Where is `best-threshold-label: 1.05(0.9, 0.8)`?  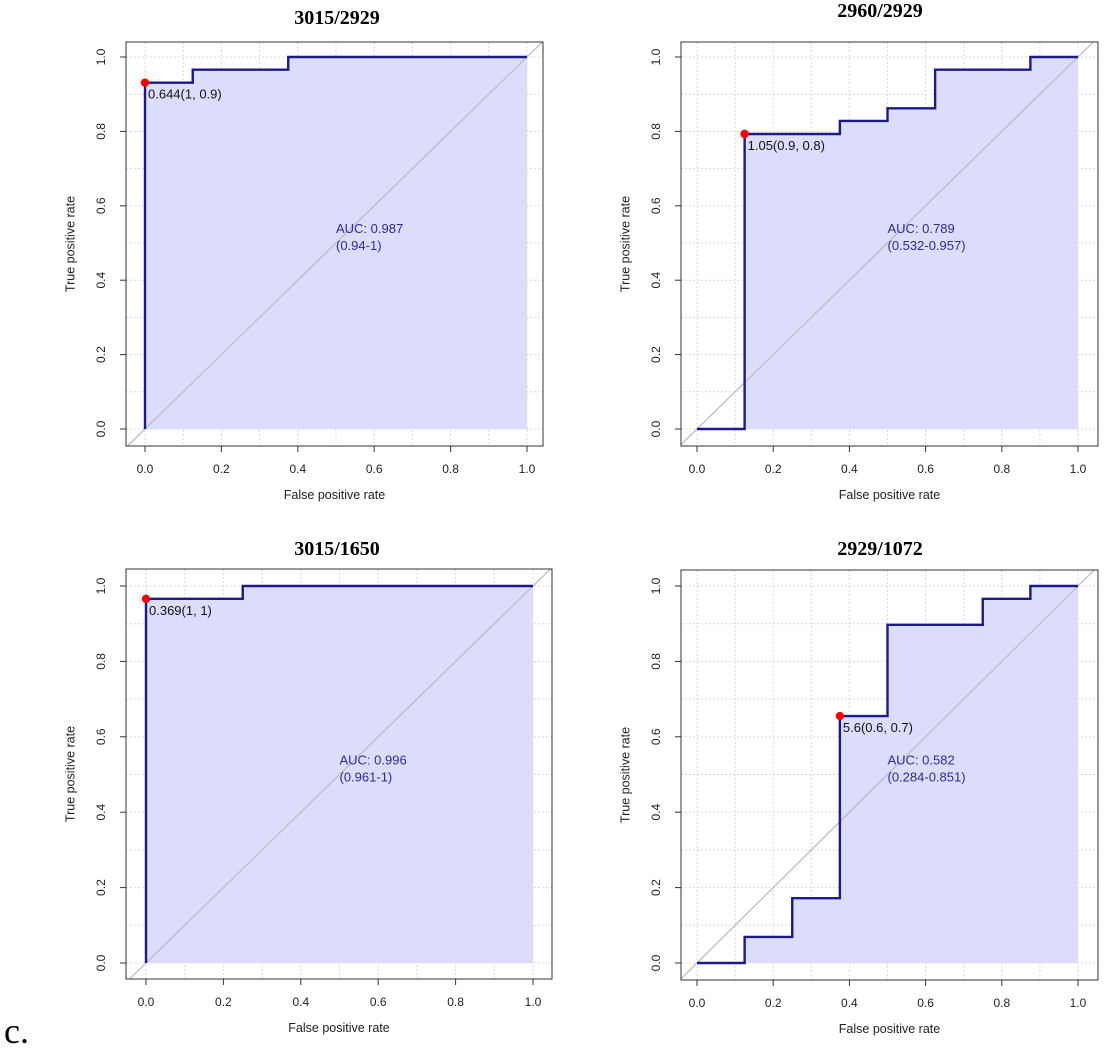
best-threshold-label: 1.05(0.9, 0.8) is located at coordinates (786, 145).